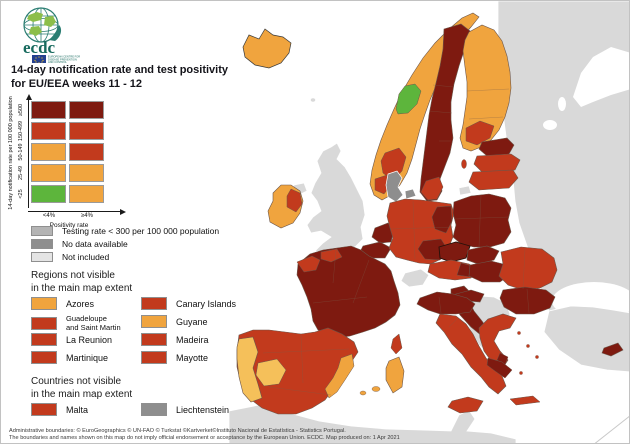  I want to click on legend-item-canary-islands: Canary Islands, so click(188, 303).